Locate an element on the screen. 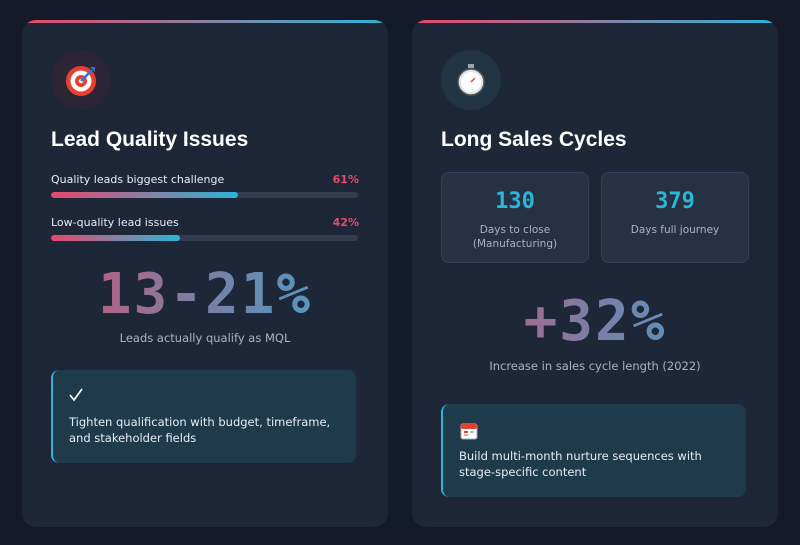 Image resolution: width=800 pixels, height=545 pixels. metric-value: 379 is located at coordinates (675, 201).